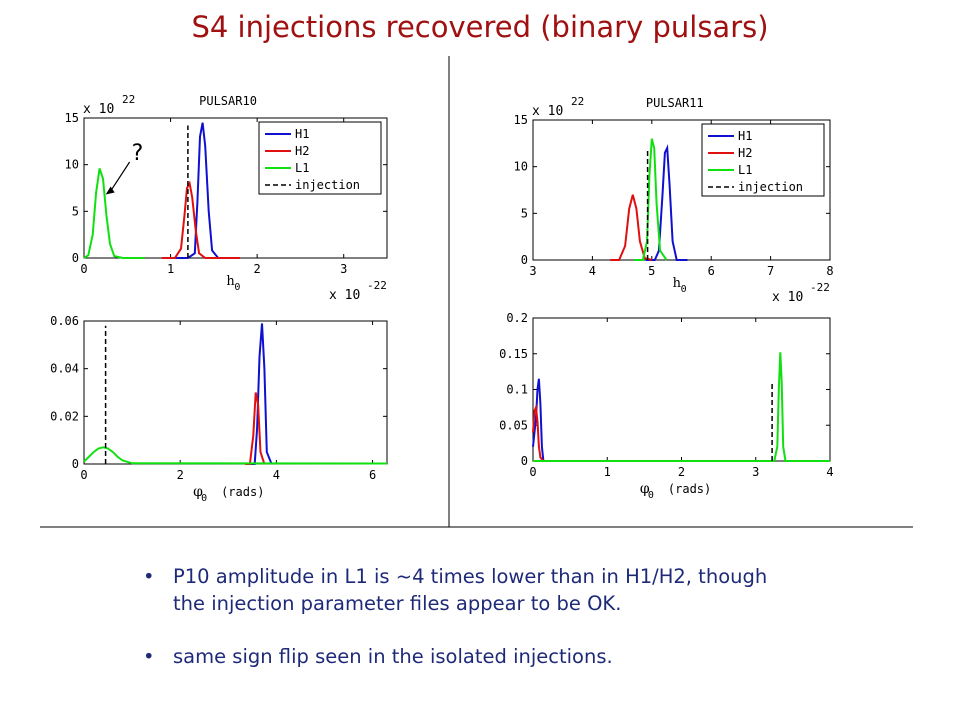 The height and width of the screenshot is (720, 960). Describe the element at coordinates (120, 177) in the screenshot. I see `annotation-arrow` at that location.